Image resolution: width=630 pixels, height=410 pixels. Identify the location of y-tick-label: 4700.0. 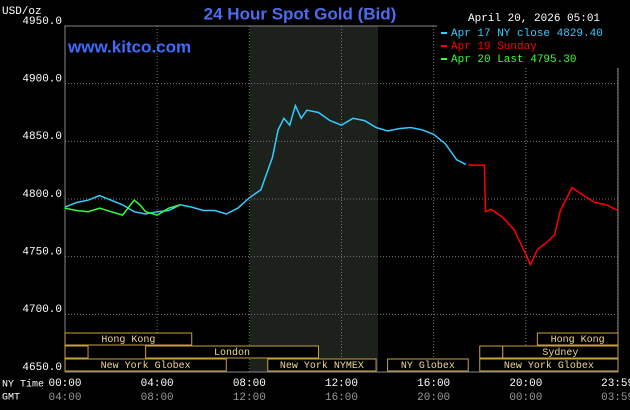
(42, 310).